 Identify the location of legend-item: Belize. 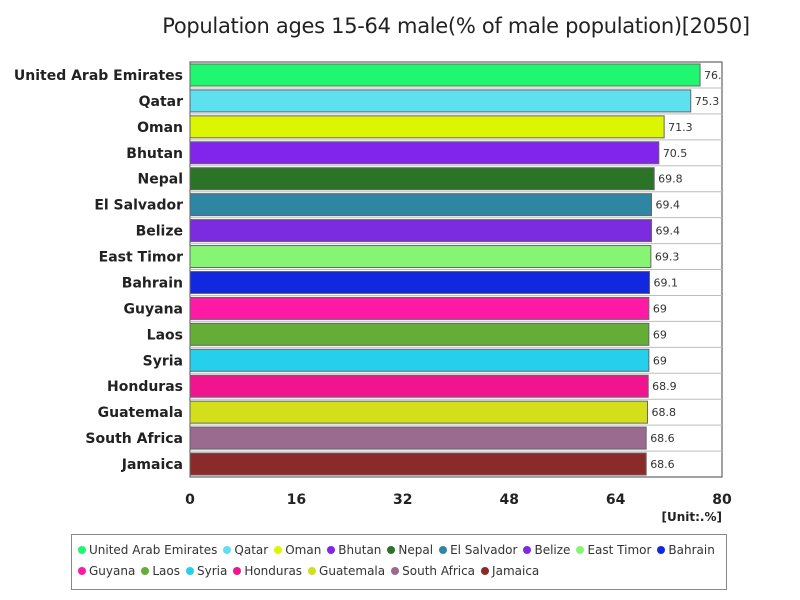
(546, 550).